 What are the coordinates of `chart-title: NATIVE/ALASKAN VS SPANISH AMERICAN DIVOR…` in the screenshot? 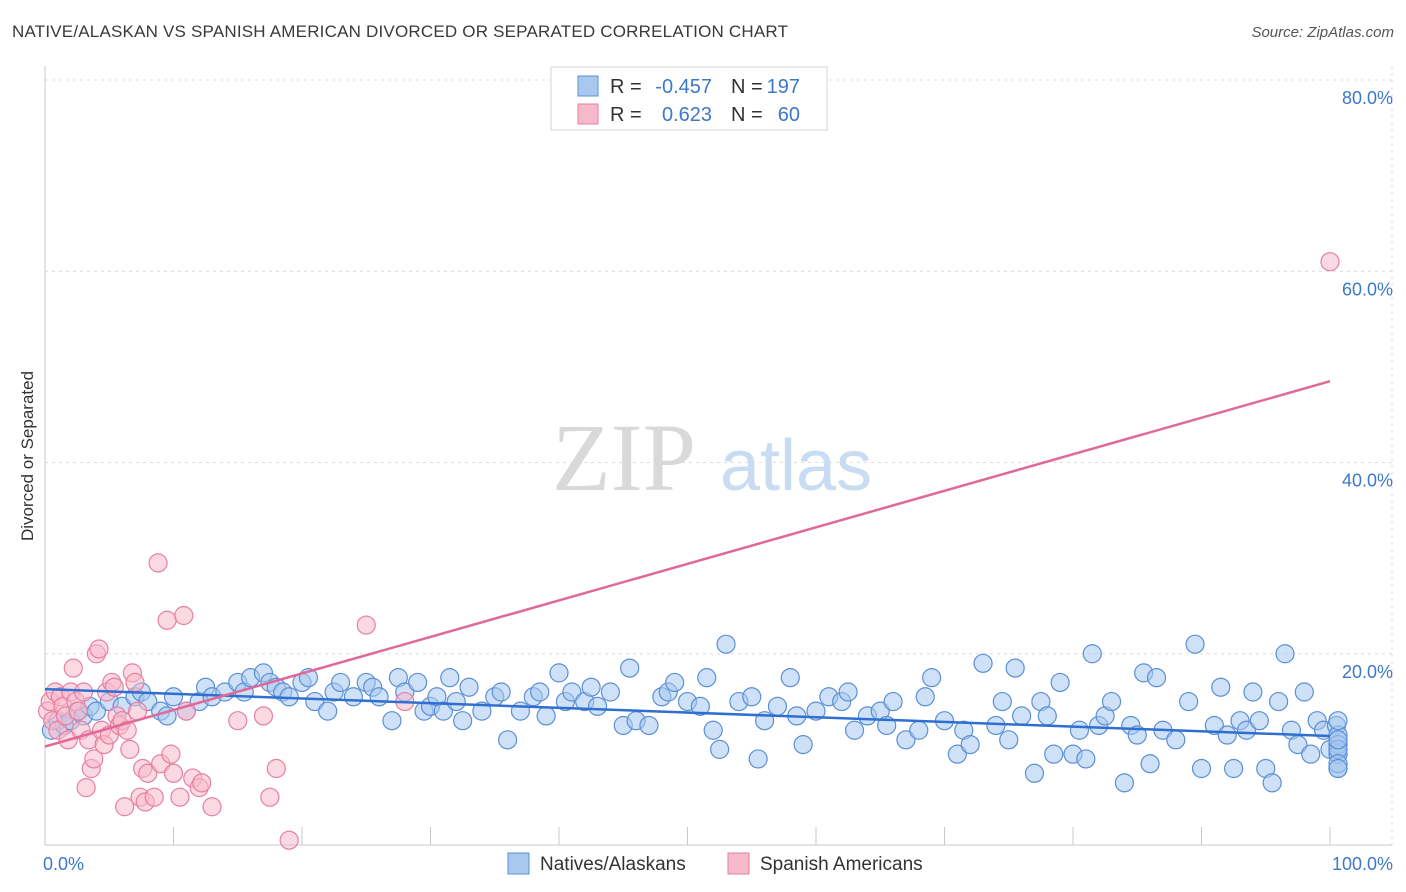 It's located at (400, 31).